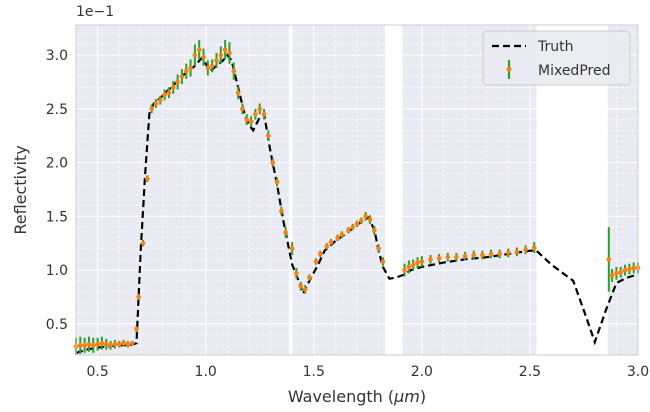  What do you see at coordinates (574, 71) in the screenshot?
I see `legend-mixedpred-label: MixedPred` at bounding box center [574, 71].